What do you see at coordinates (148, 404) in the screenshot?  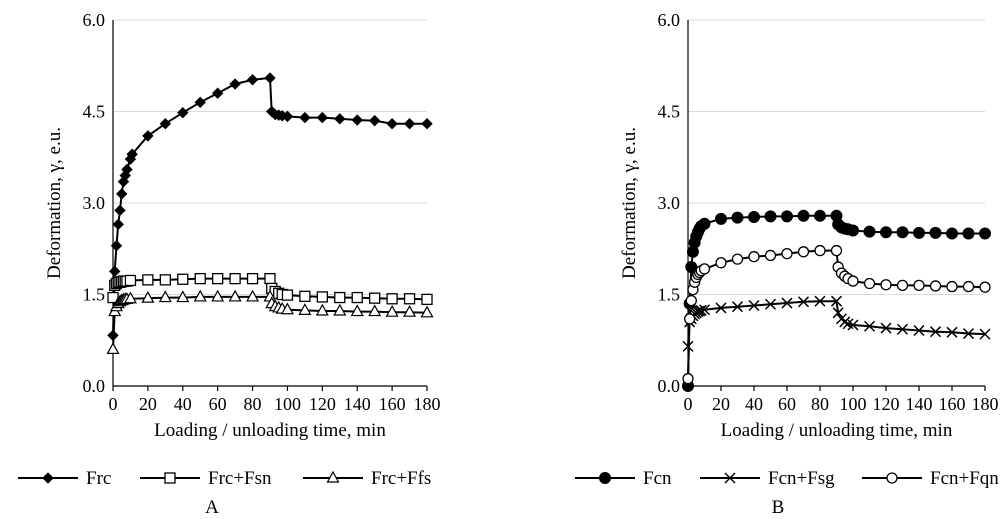 I see `x-tick-label: 20` at bounding box center [148, 404].